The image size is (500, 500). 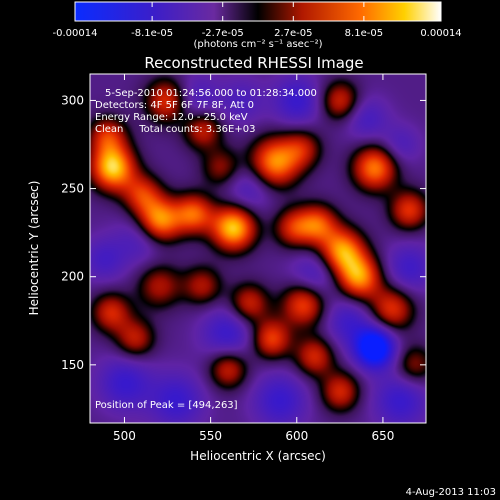 I want to click on colorbar-ticks, so click(x=258, y=11).